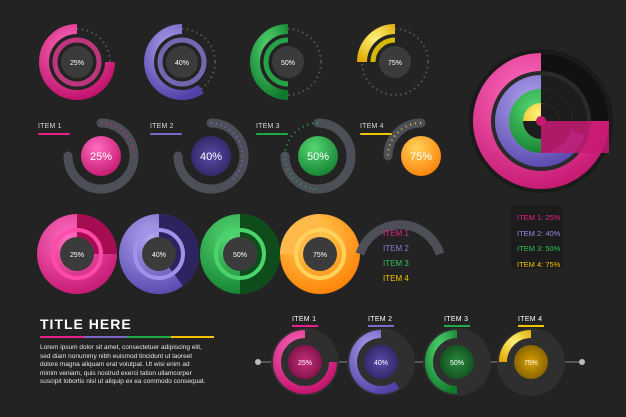 Image resolution: width=626 pixels, height=417 pixels. I want to click on row2-label-text-1: ITEM 1, so click(50, 126).